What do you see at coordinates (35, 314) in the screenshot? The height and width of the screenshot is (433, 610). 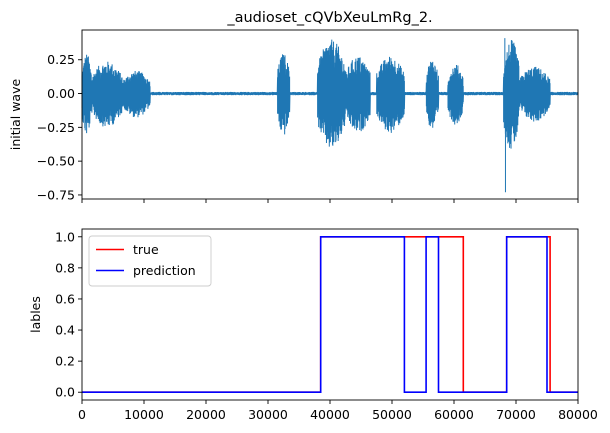 I see `labels-y-axis-label: lables` at bounding box center [35, 314].